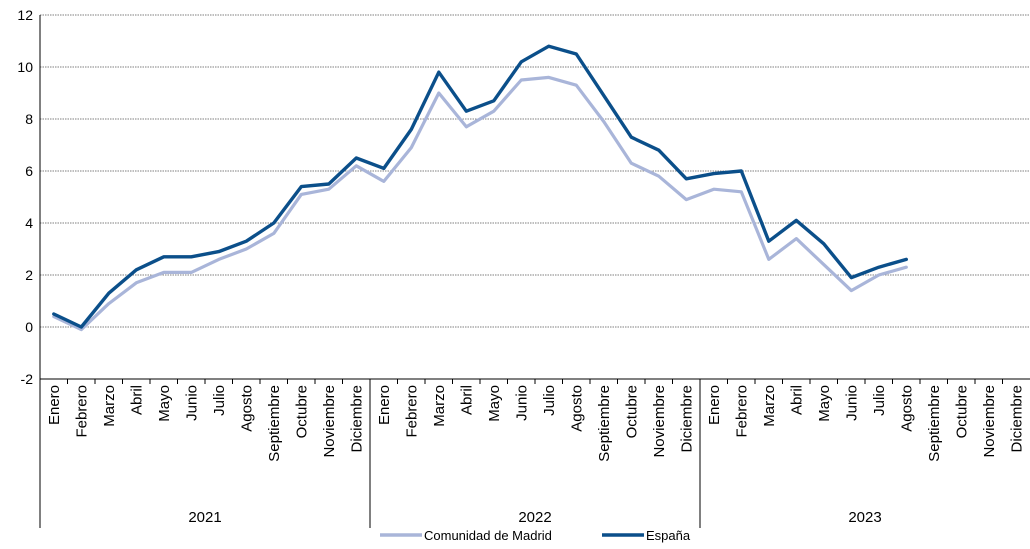 This screenshot has width=1030, height=549. Describe the element at coordinates (488, 535) in the screenshot. I see `legend-label: Comunidad de Madrid` at that location.